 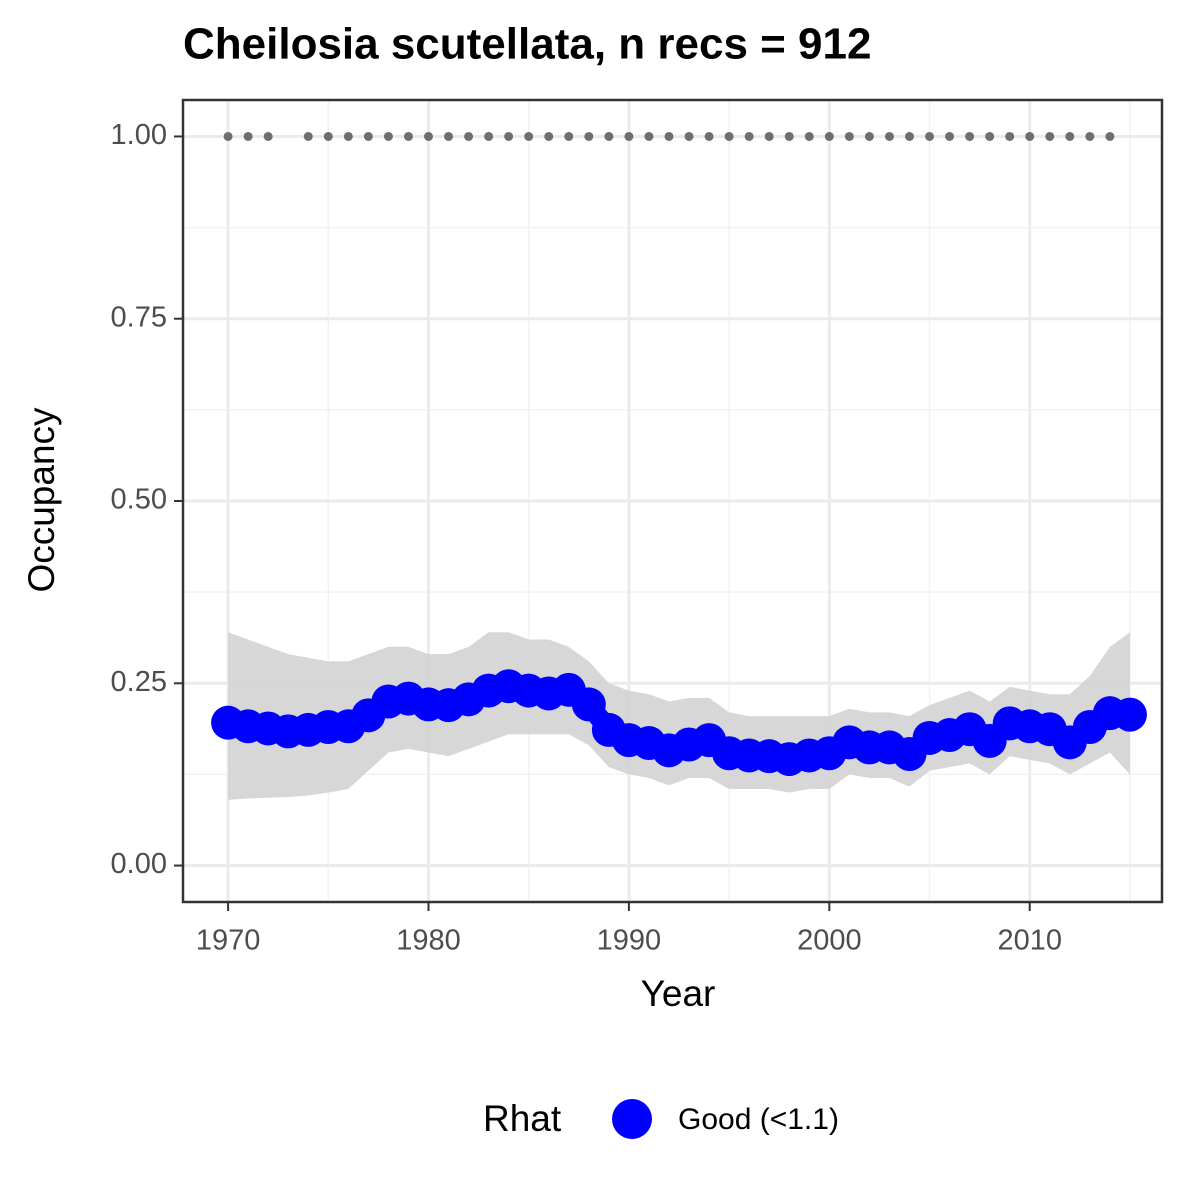 I want to click on y-axis-title: Occupancy, so click(x=41, y=500).